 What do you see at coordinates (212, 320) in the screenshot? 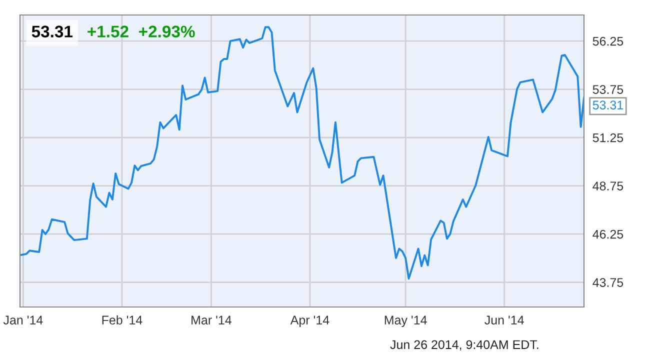
I see `x-tick-label: Mar '14` at bounding box center [212, 320].